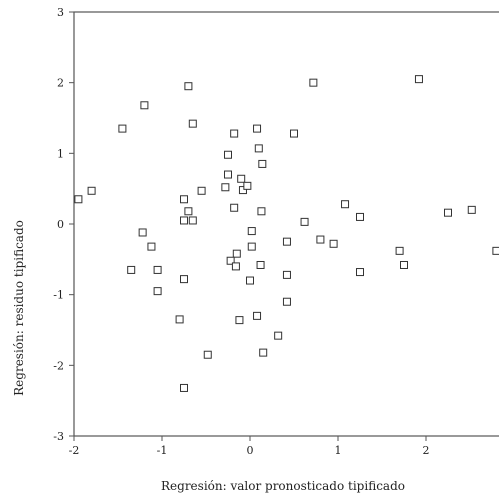 Image resolution: width=499 pixels, height=499 pixels. Describe the element at coordinates (283, 486) in the screenshot. I see `x-axis-label: Regresión: valor pronosticado tipificado` at that location.